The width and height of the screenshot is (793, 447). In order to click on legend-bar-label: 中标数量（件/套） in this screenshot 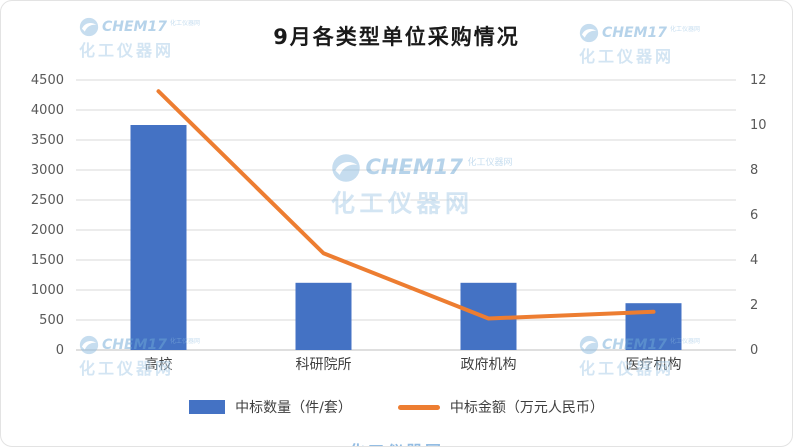, I will do `click(293, 408)`.